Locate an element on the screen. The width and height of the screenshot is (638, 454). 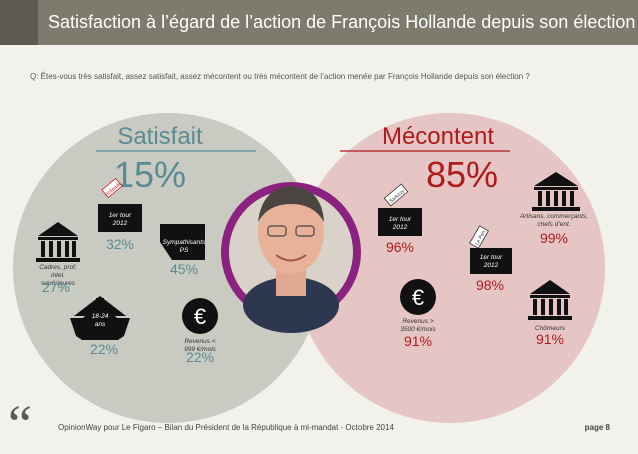
segment-label: PS is located at coordinates (184, 250).